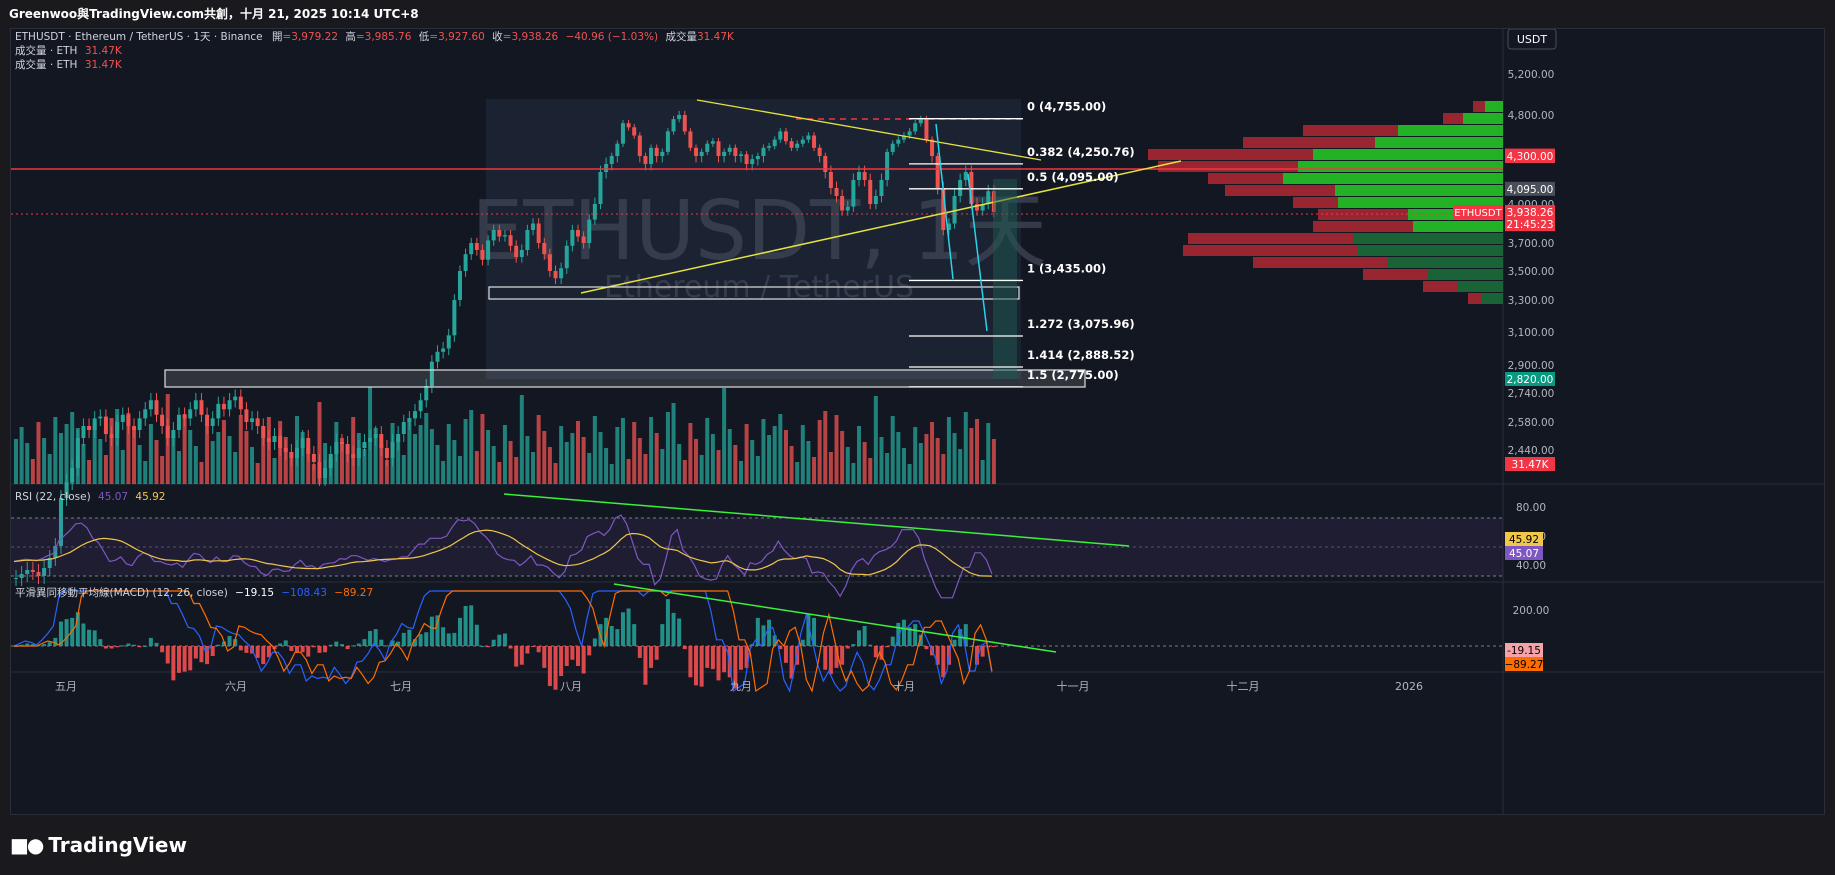 The image size is (1835, 875). Describe the element at coordinates (881, 227) in the screenshot. I see `lower-trendline` at that location.